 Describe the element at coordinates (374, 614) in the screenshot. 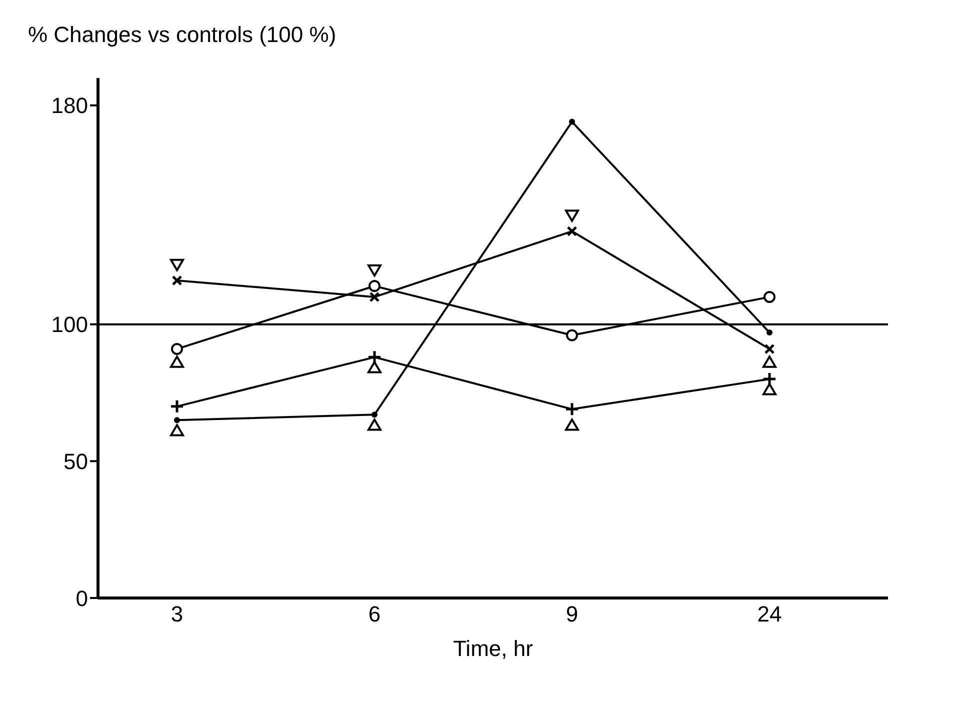

I see `x-tick-label: 6` at that location.